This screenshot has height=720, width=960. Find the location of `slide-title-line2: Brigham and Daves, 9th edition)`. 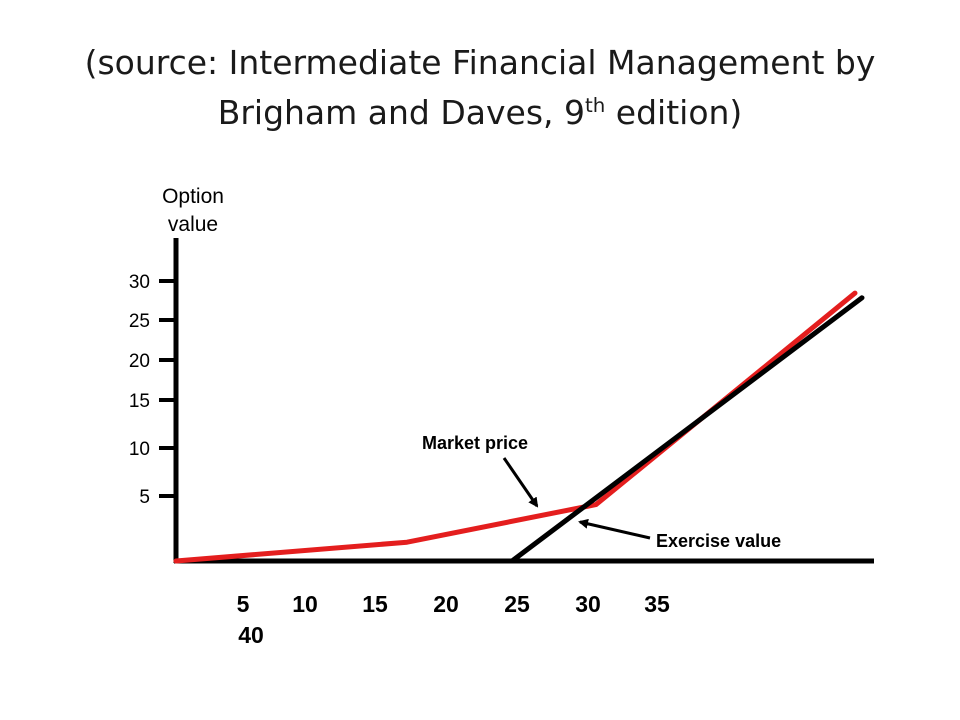

slide-title-line2: Brigham and Daves, 9th edition) is located at coordinates (480, 113).